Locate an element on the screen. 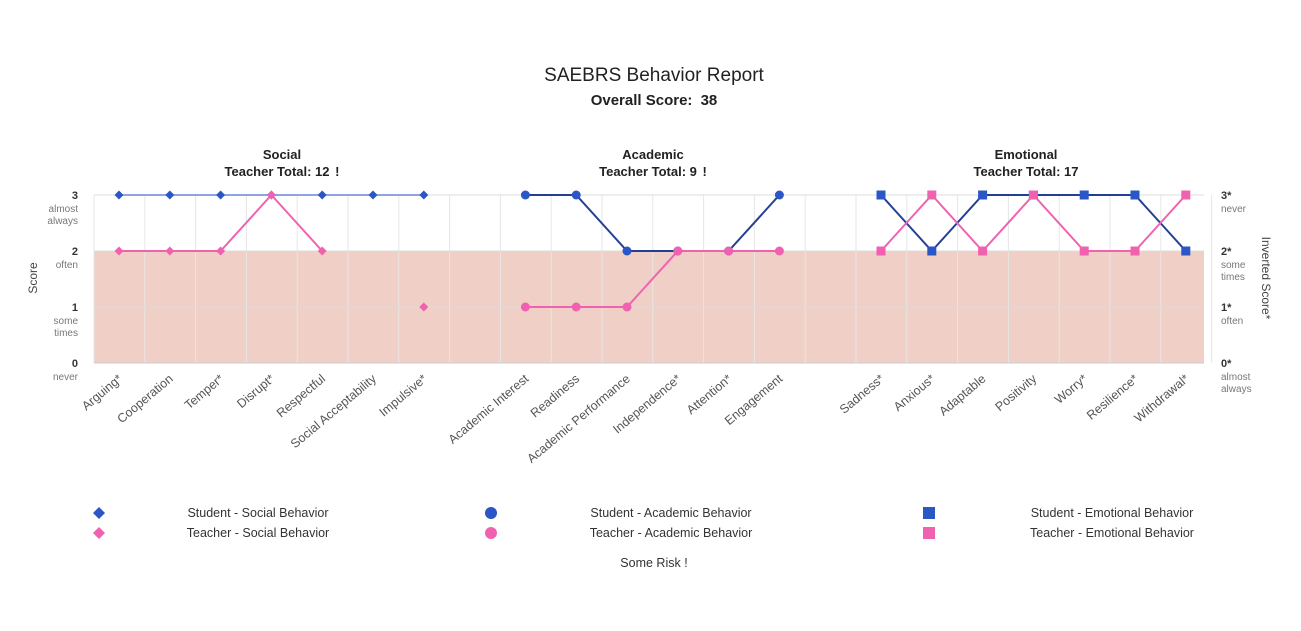 This screenshot has height=631, width=1301. right-axis-tick: 1* often is located at coordinates (1232, 314).